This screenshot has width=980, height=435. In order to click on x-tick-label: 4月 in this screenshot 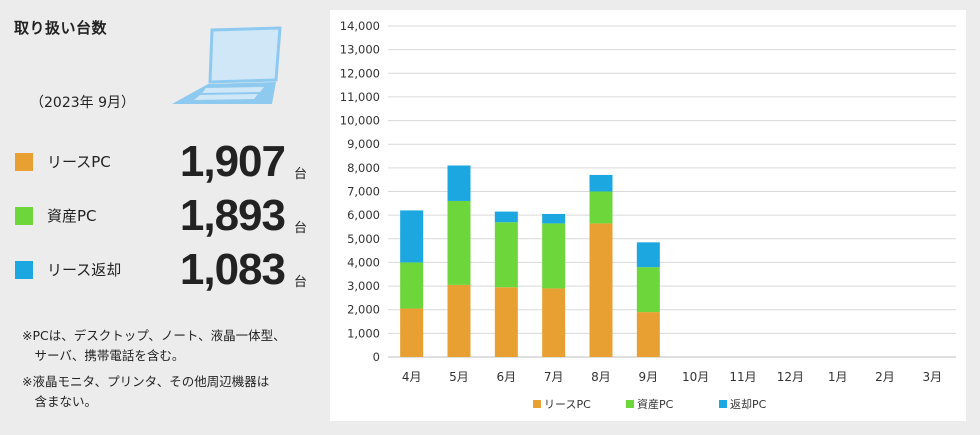, I will do `click(412, 377)`.